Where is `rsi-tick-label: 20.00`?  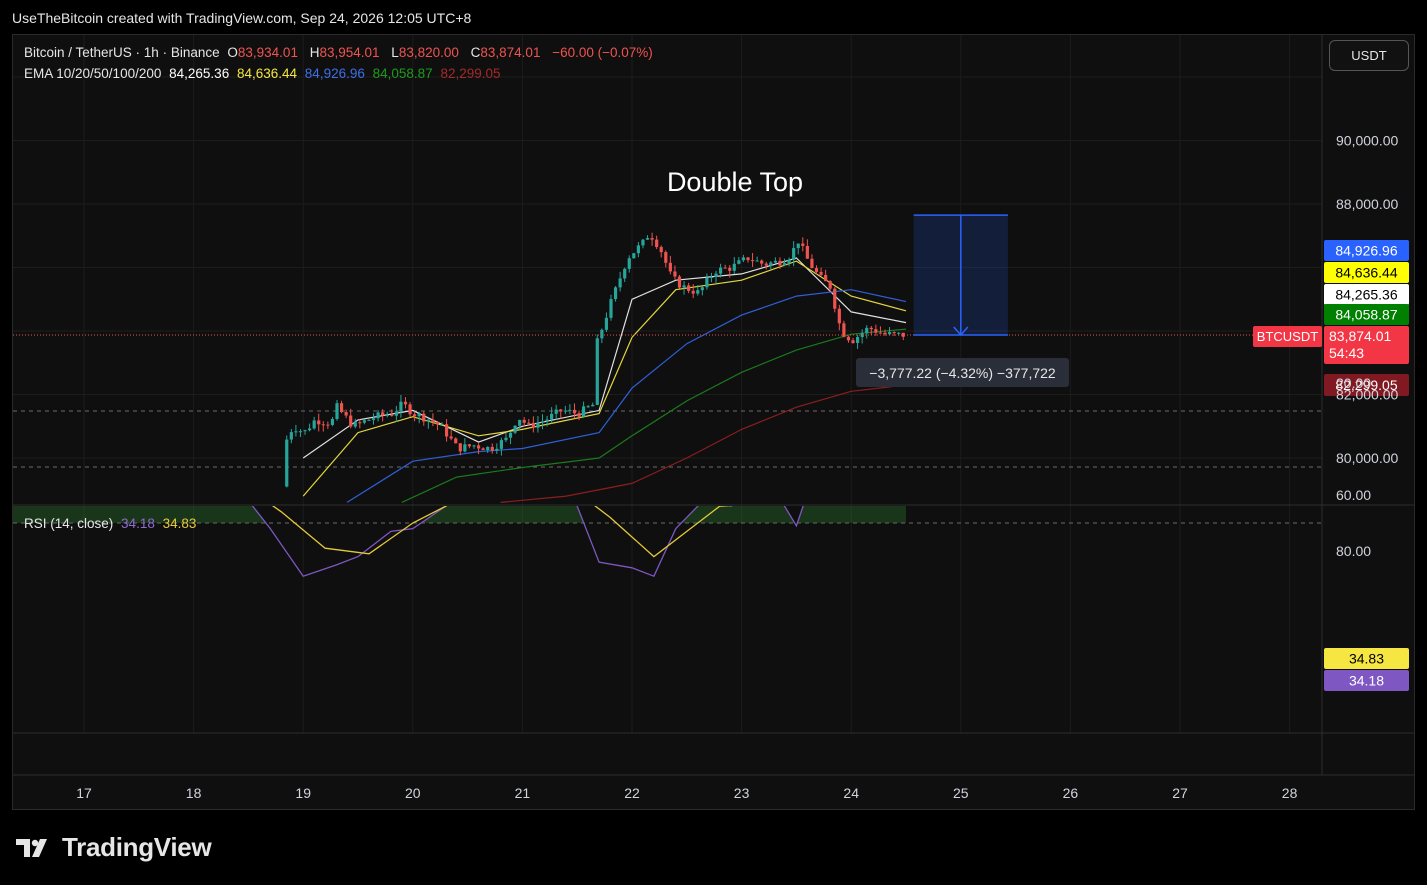
rsi-tick-label: 20.00 is located at coordinates (1353, 383).